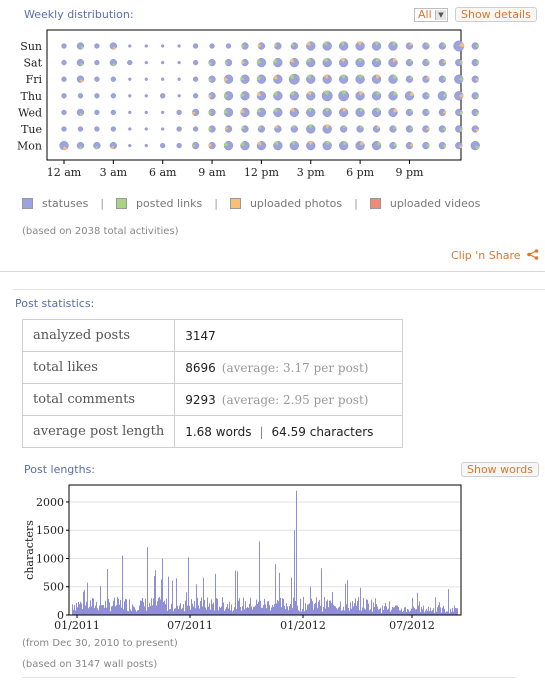 The image size is (545, 683). Describe the element at coordinates (289, 335) in the screenshot. I see `stat-value: 3147` at that location.